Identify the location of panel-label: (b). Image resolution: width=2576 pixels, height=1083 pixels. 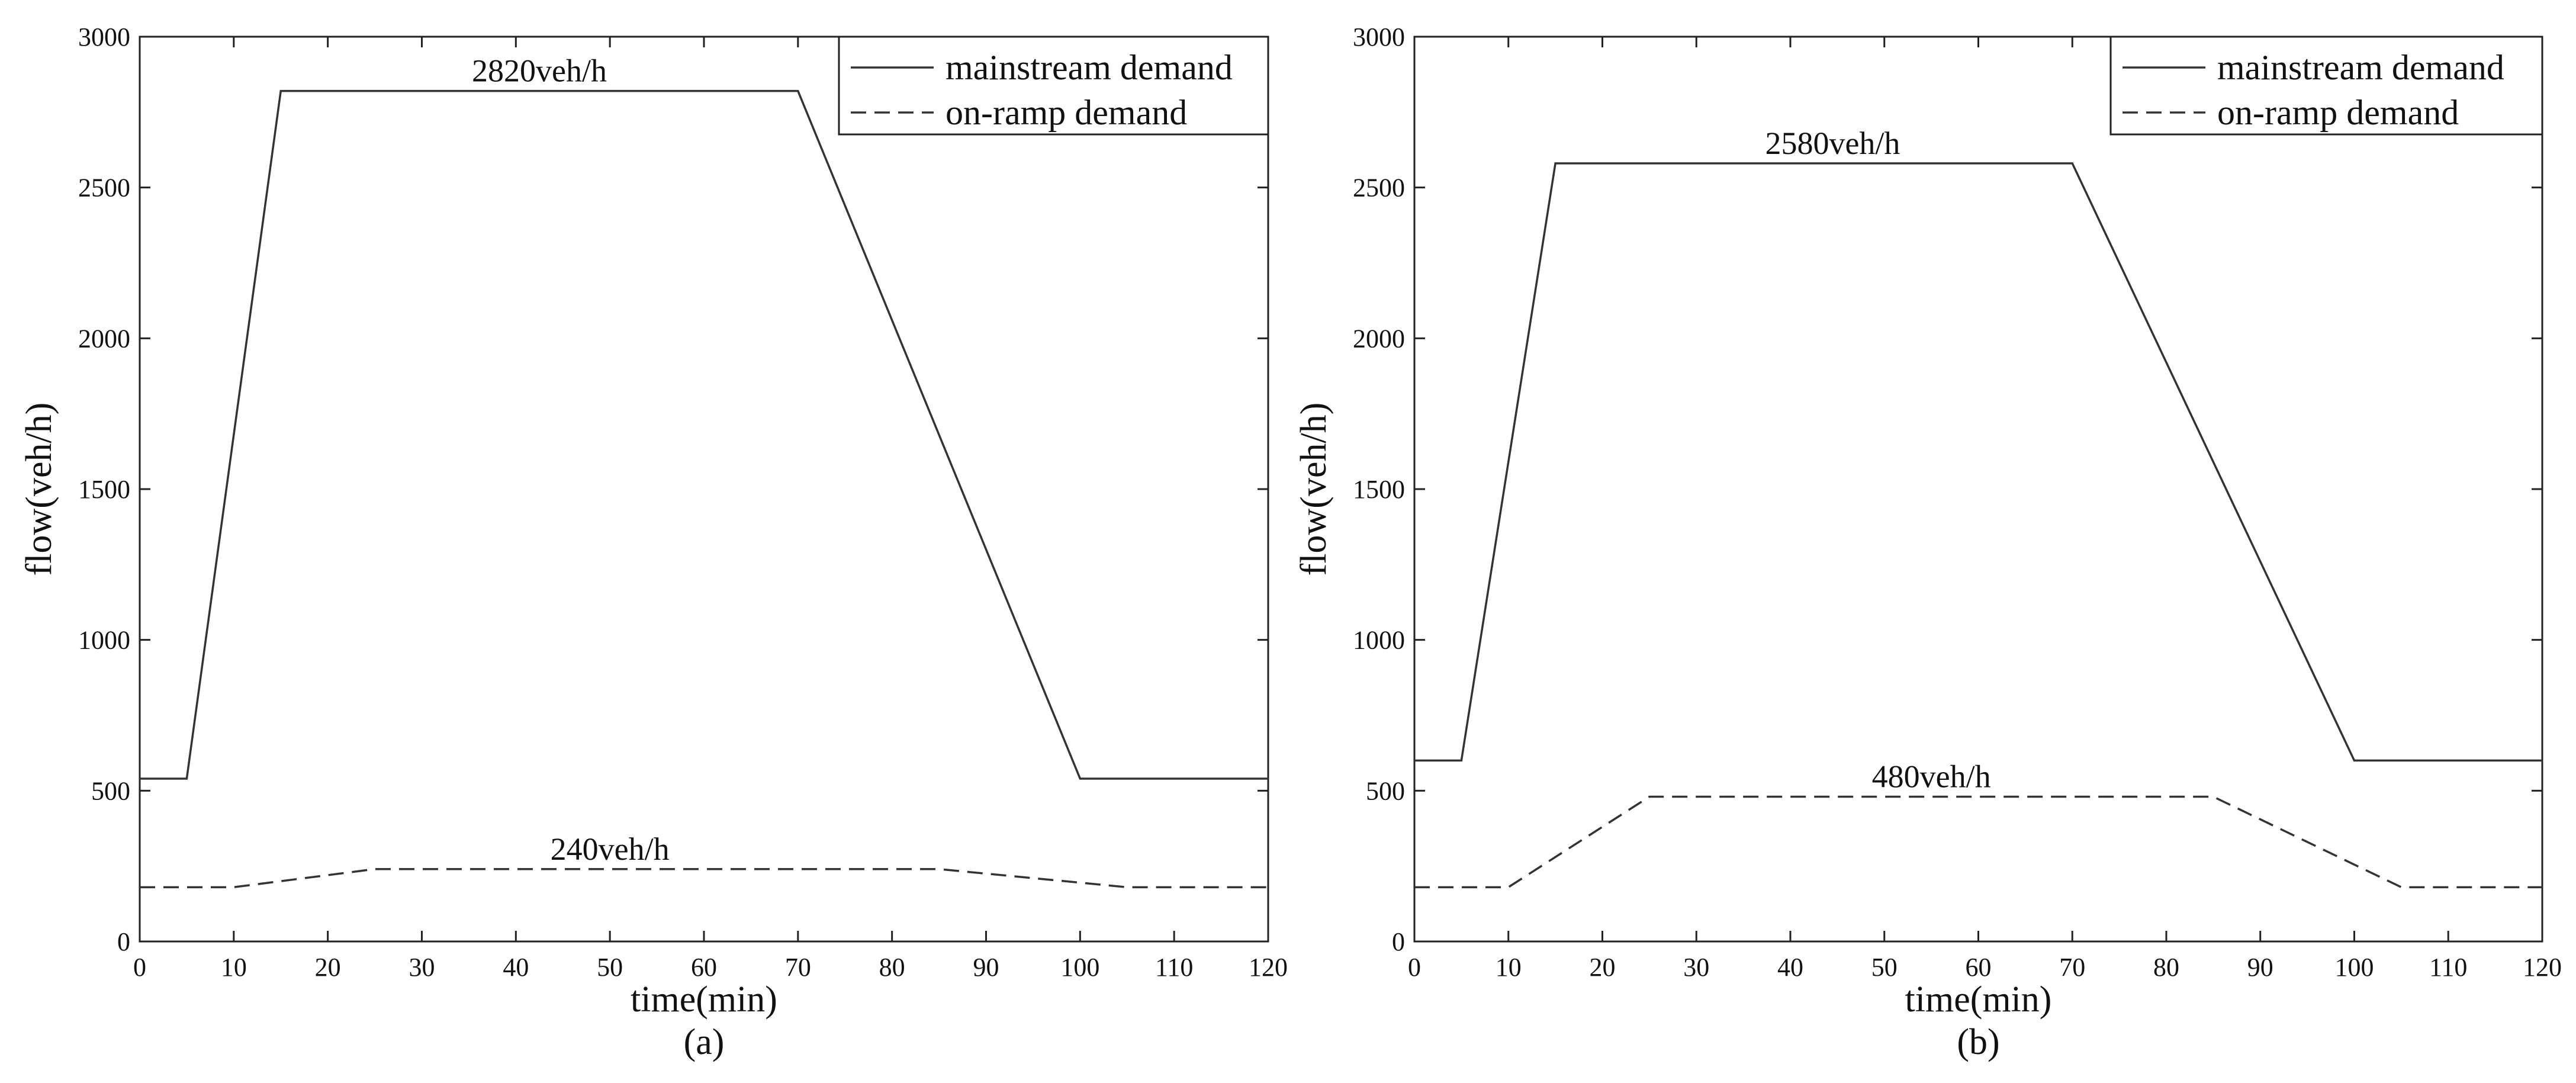
(1978, 1042).